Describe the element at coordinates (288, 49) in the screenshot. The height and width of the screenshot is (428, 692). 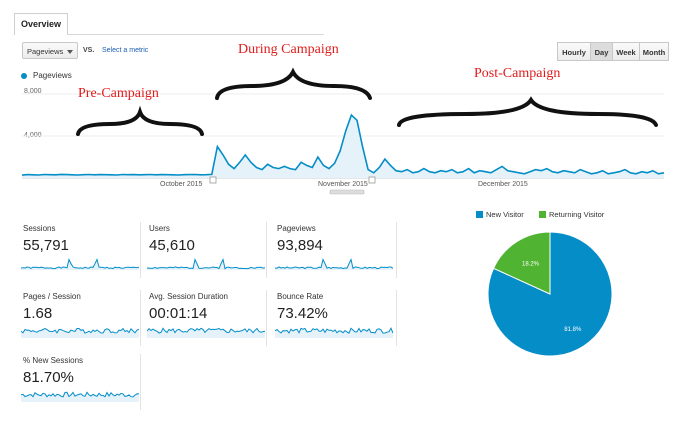
I see `during-campaign-annotation: During Campaign` at that location.